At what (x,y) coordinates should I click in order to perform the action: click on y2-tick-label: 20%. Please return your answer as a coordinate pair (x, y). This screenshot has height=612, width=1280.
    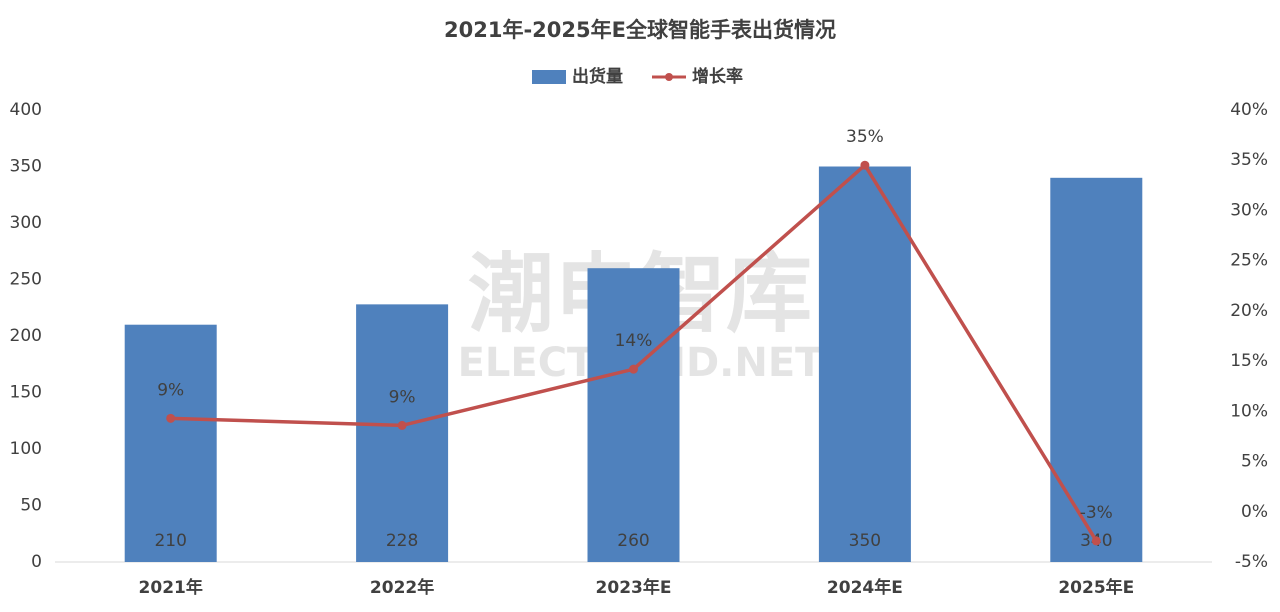
    Looking at the image, I should click on (1249, 311).